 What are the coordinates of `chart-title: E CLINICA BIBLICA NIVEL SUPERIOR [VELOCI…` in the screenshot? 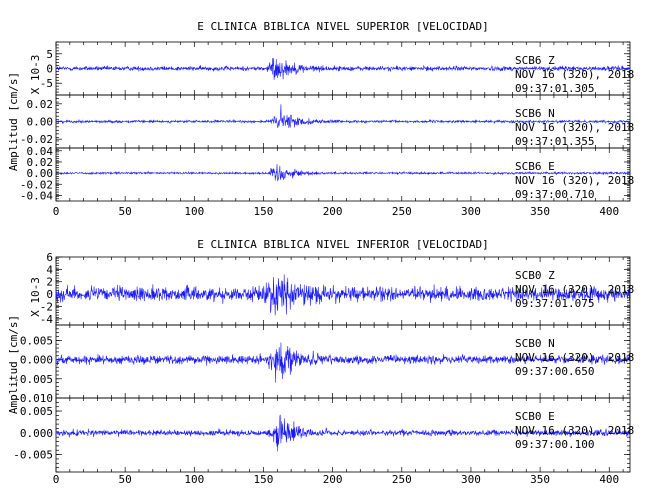 It's located at (342, 26).